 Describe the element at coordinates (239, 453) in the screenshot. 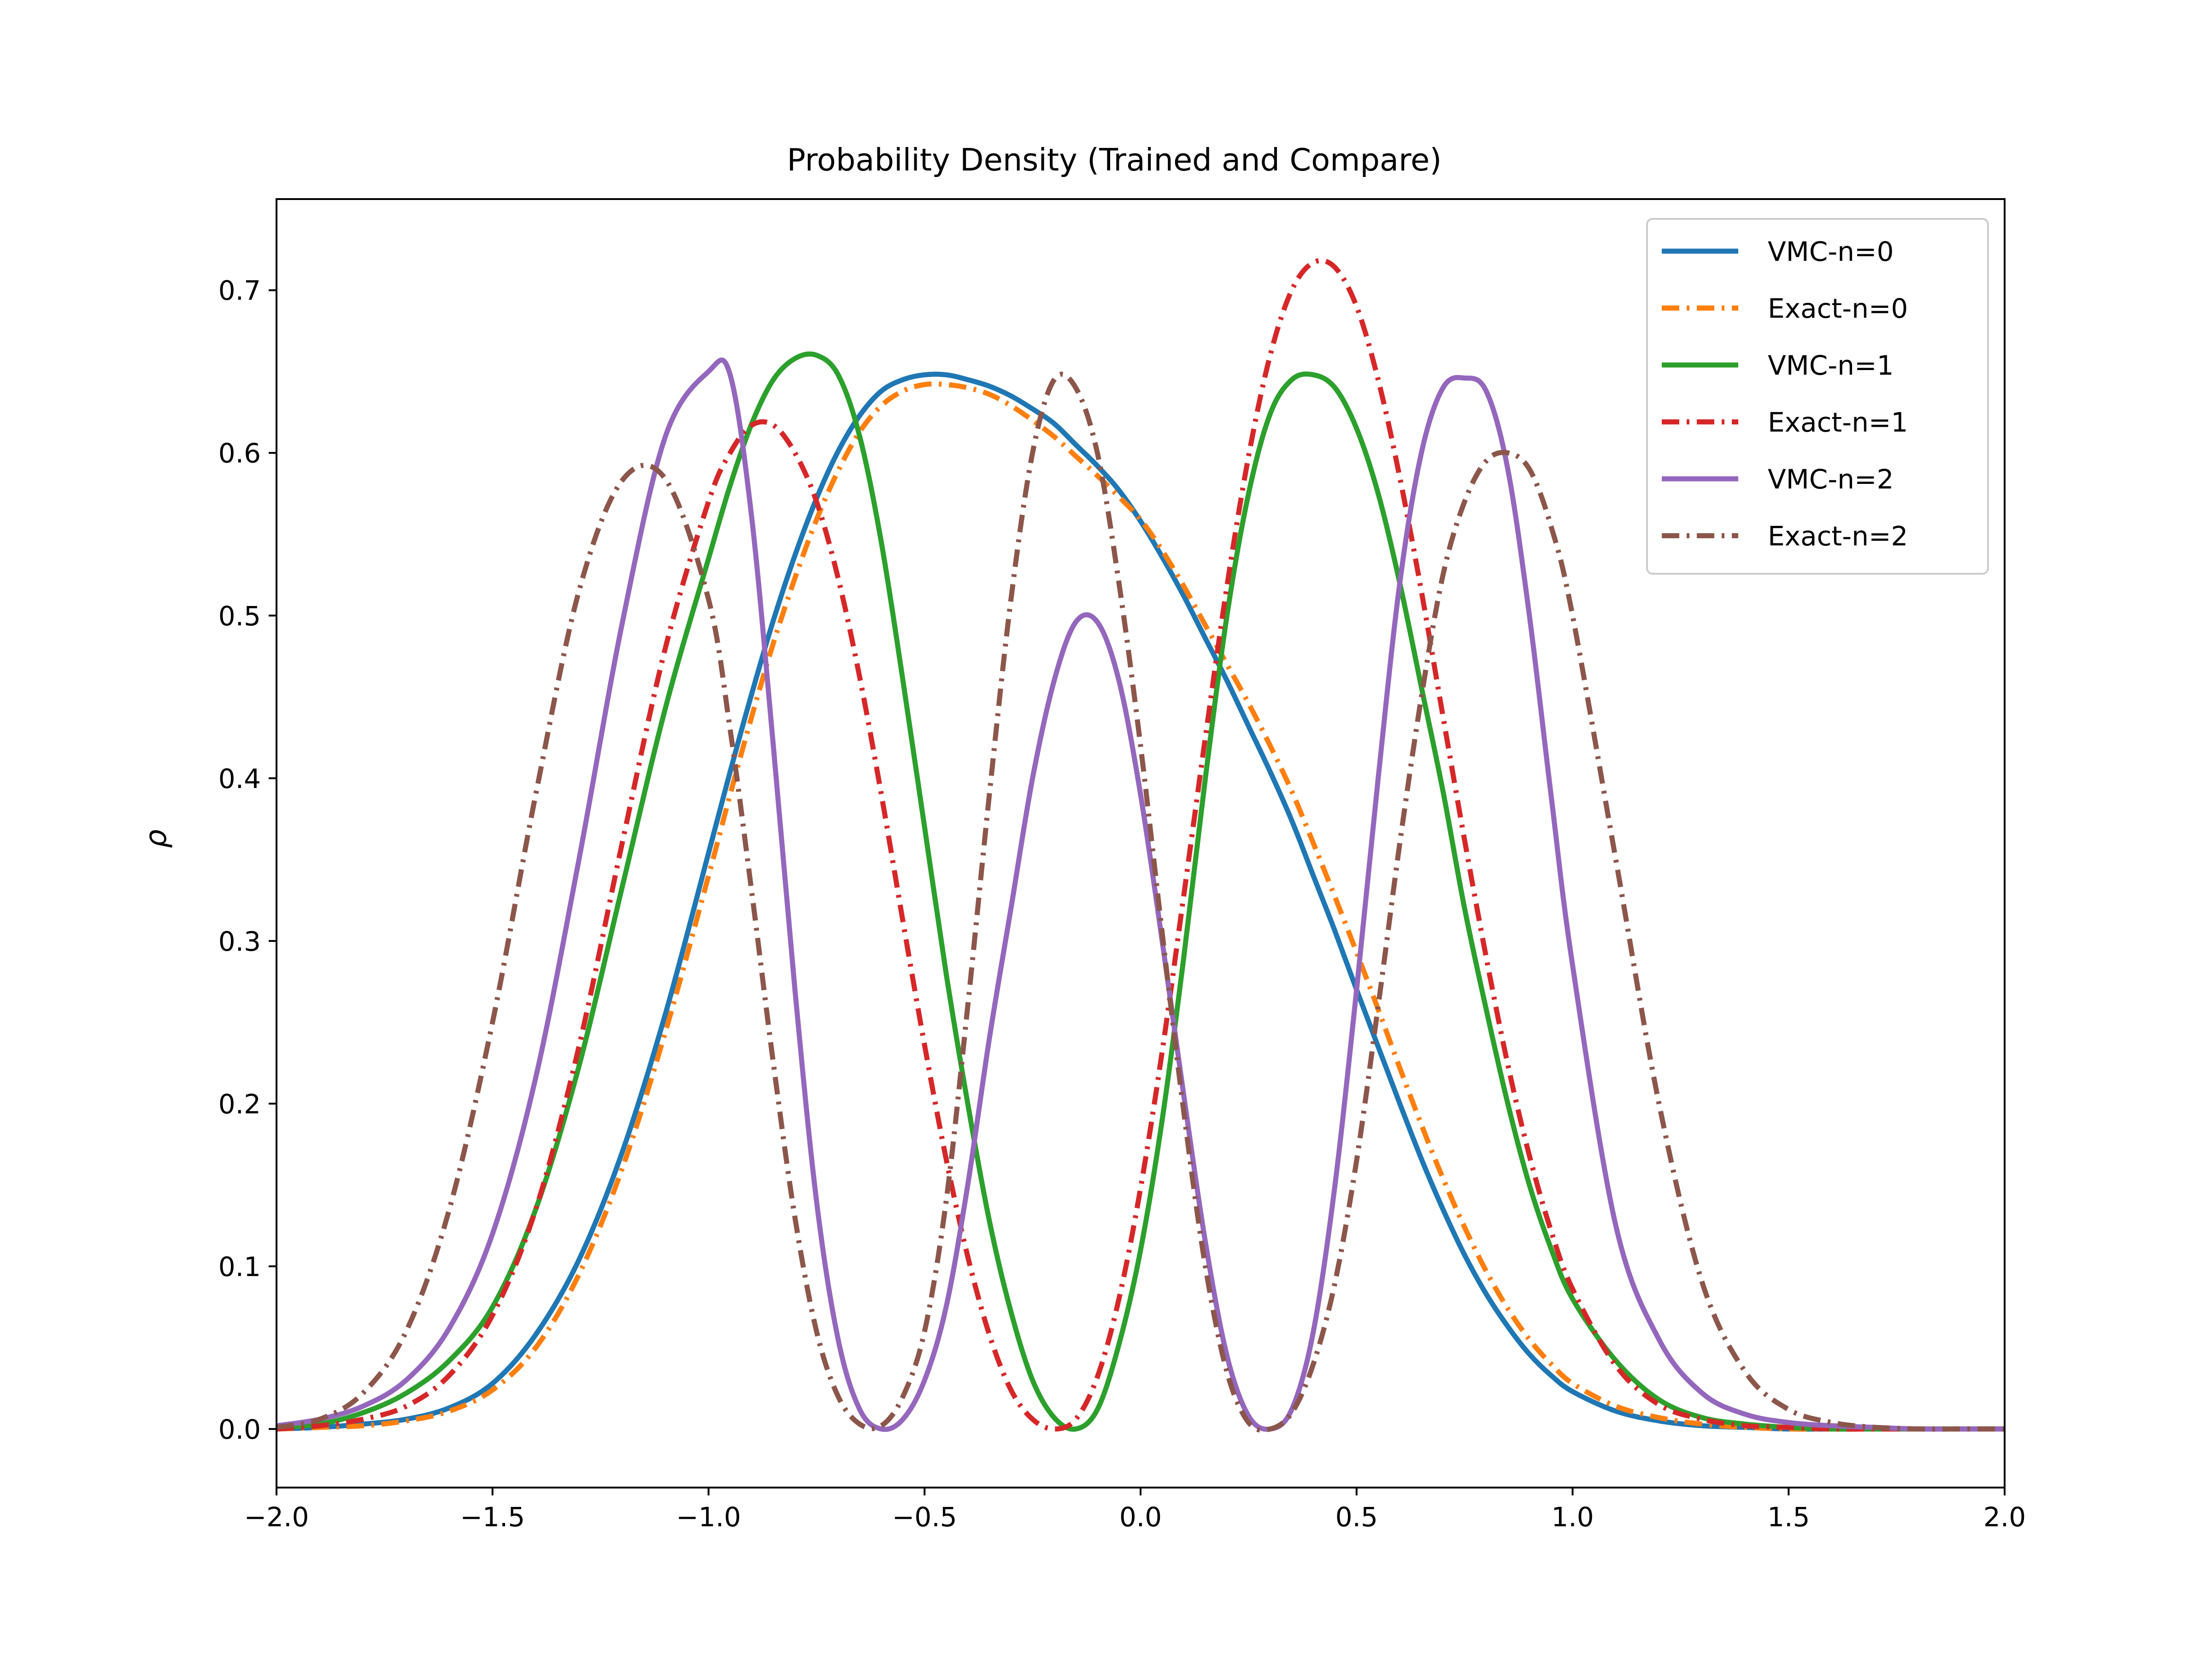

I see `y-tick-label: 0.6` at that location.